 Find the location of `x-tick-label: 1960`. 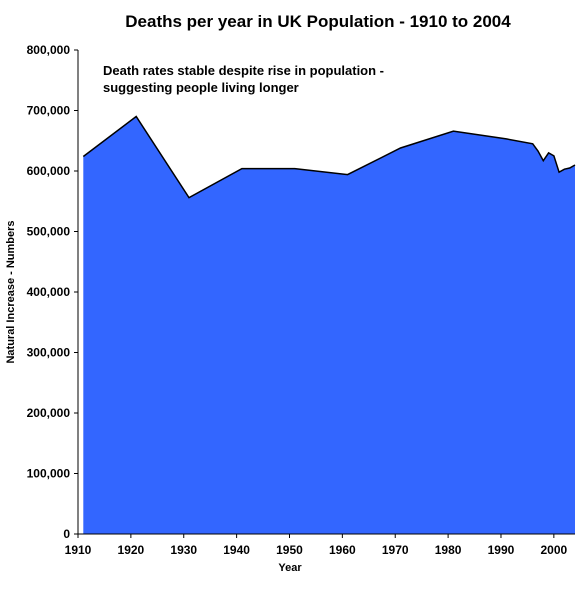

x-tick-label: 1960 is located at coordinates (342, 550).